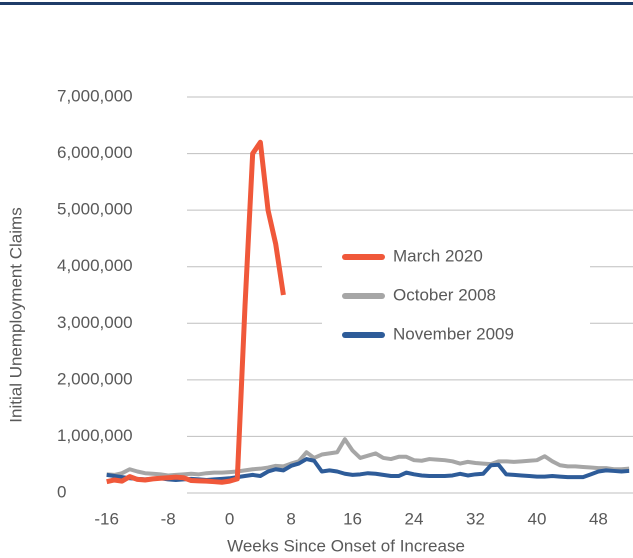 The width and height of the screenshot is (633, 558). Describe the element at coordinates (444, 294) in the screenshot. I see `legend-label: October 2008` at that location.